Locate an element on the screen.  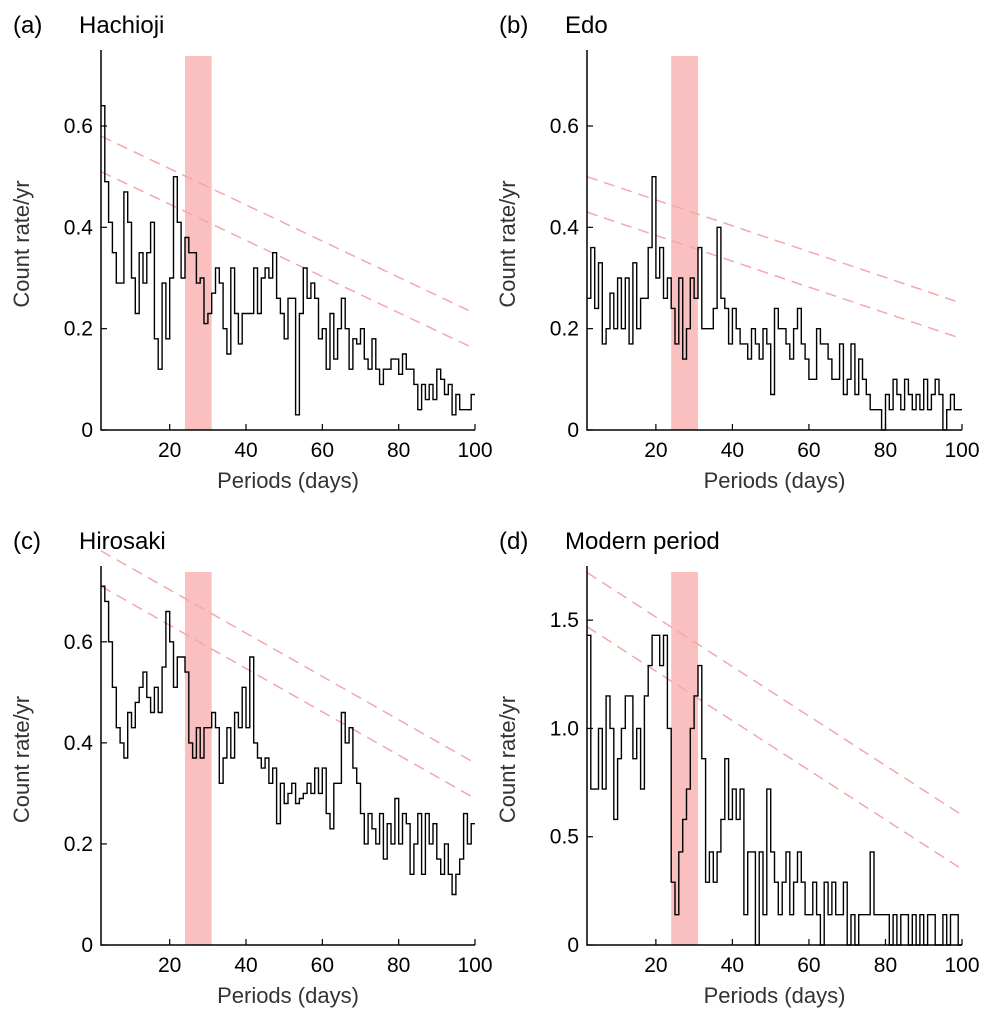
panel-title: Hirosaki is located at coordinates (122, 541).